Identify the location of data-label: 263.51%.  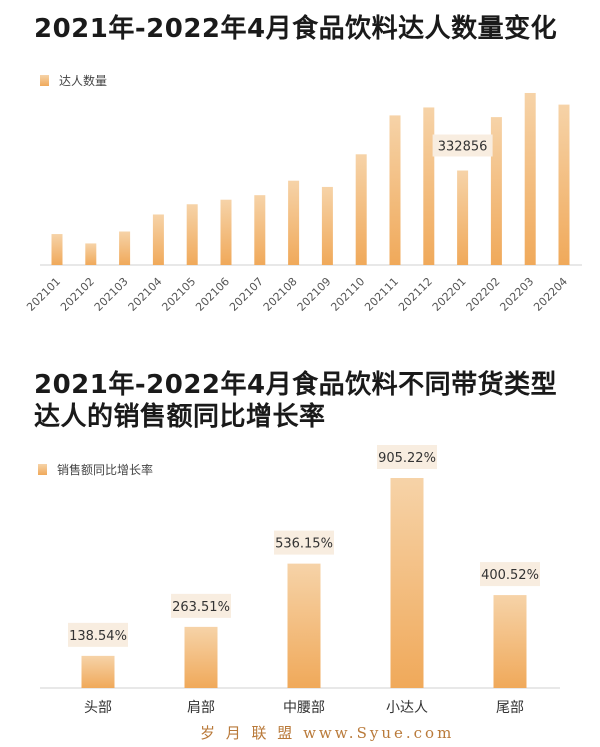
(201, 607).